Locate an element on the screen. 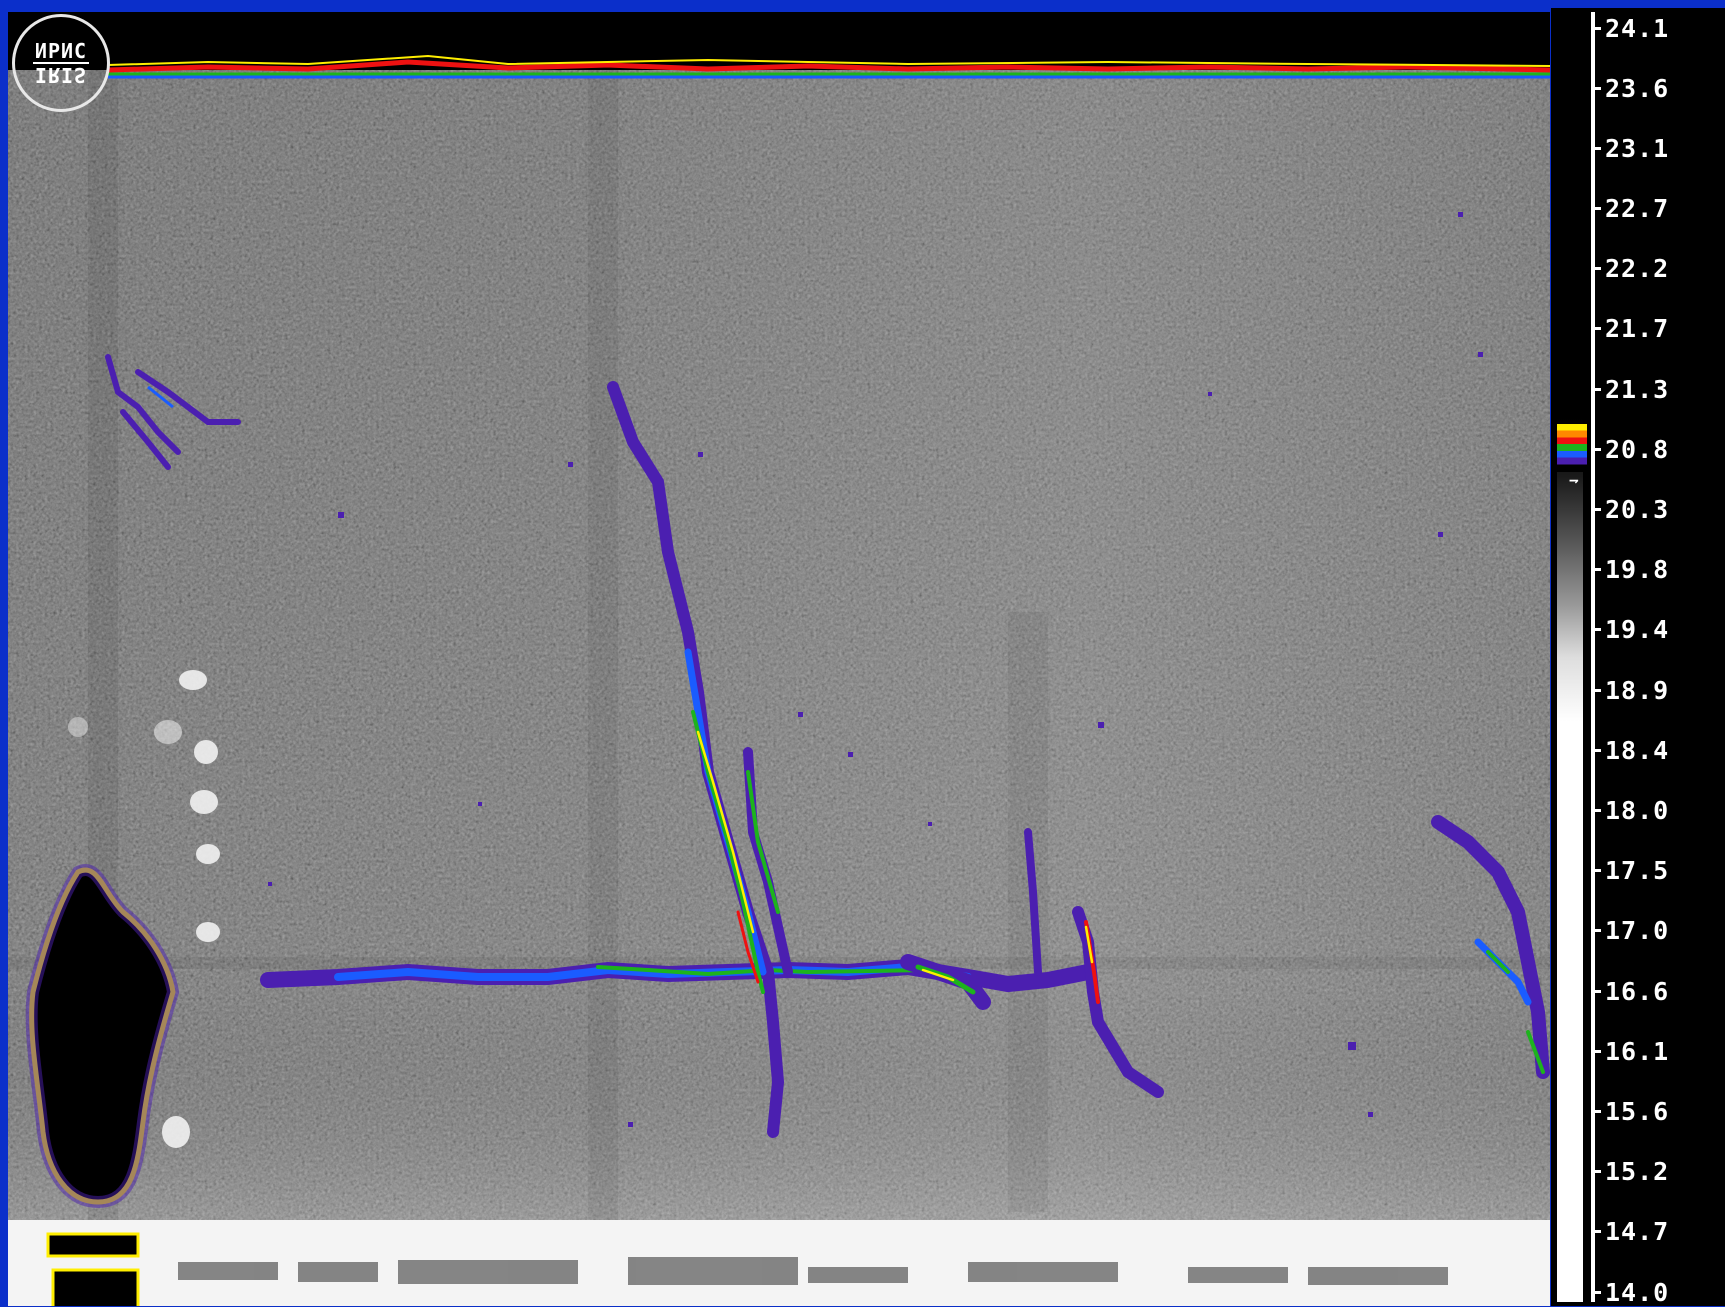 This screenshot has width=1725, height=1307. scale-tick-label: 15.6 is located at coordinates (1637, 1111).